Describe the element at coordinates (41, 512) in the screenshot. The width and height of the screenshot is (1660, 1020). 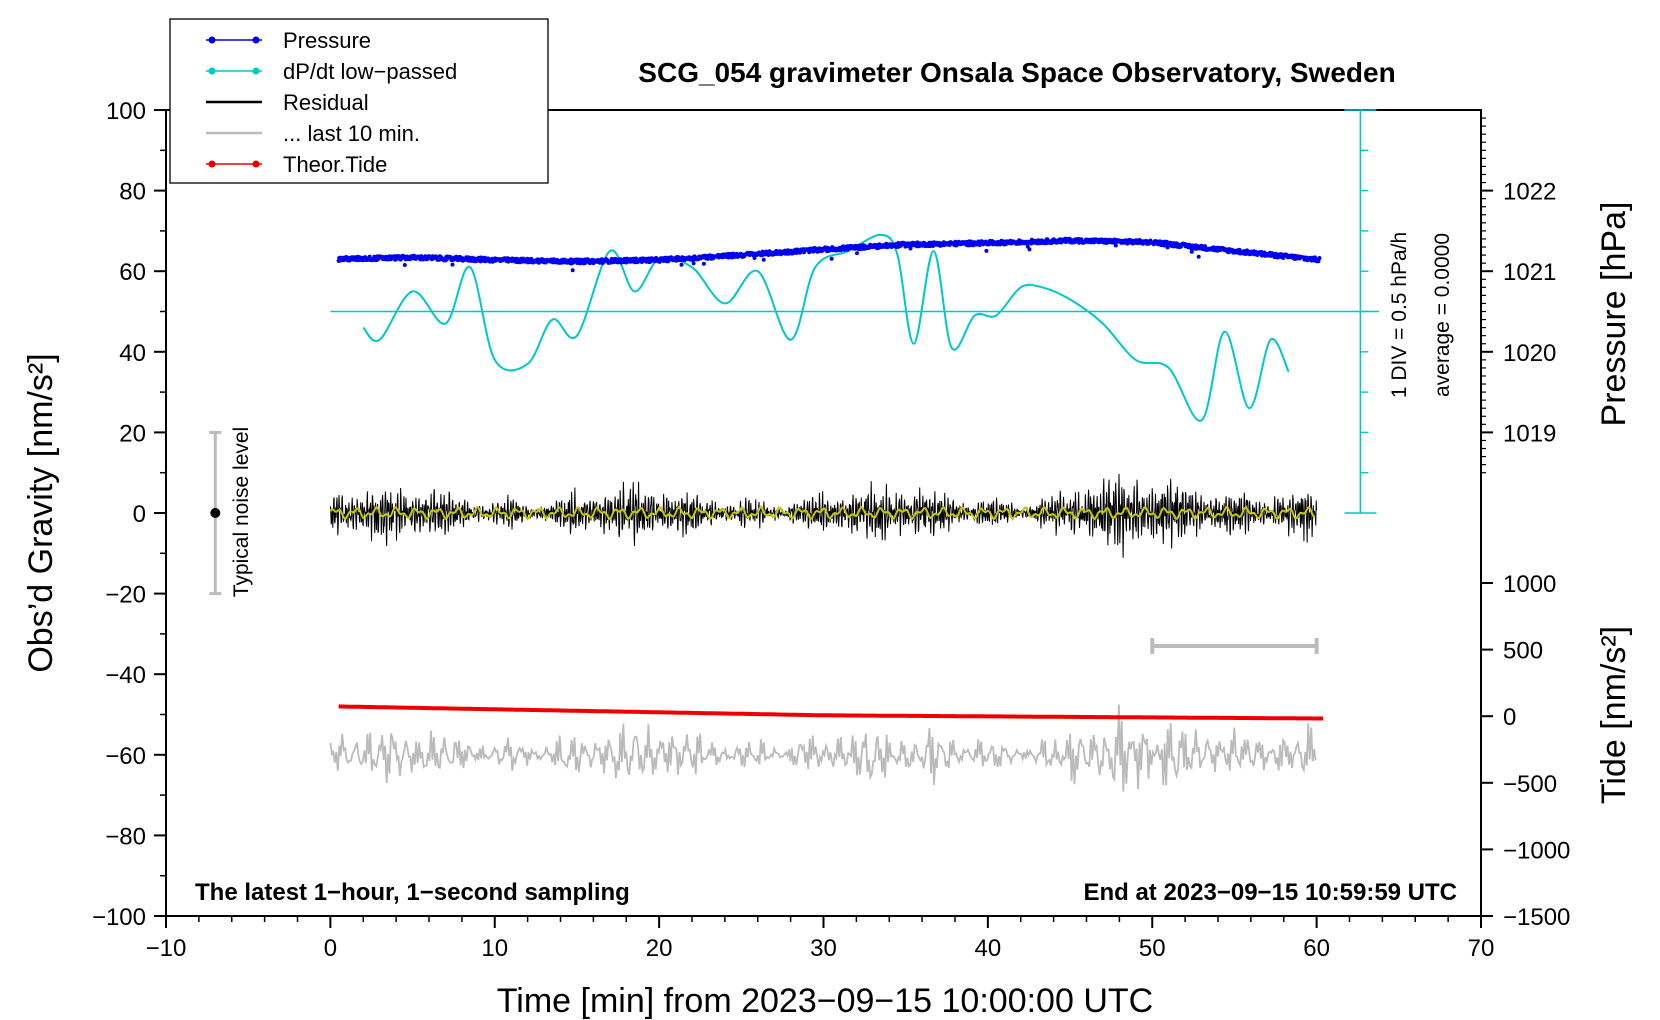
I see `y-axis-title: Obs’d Gravity [nm/s²]` at that location.